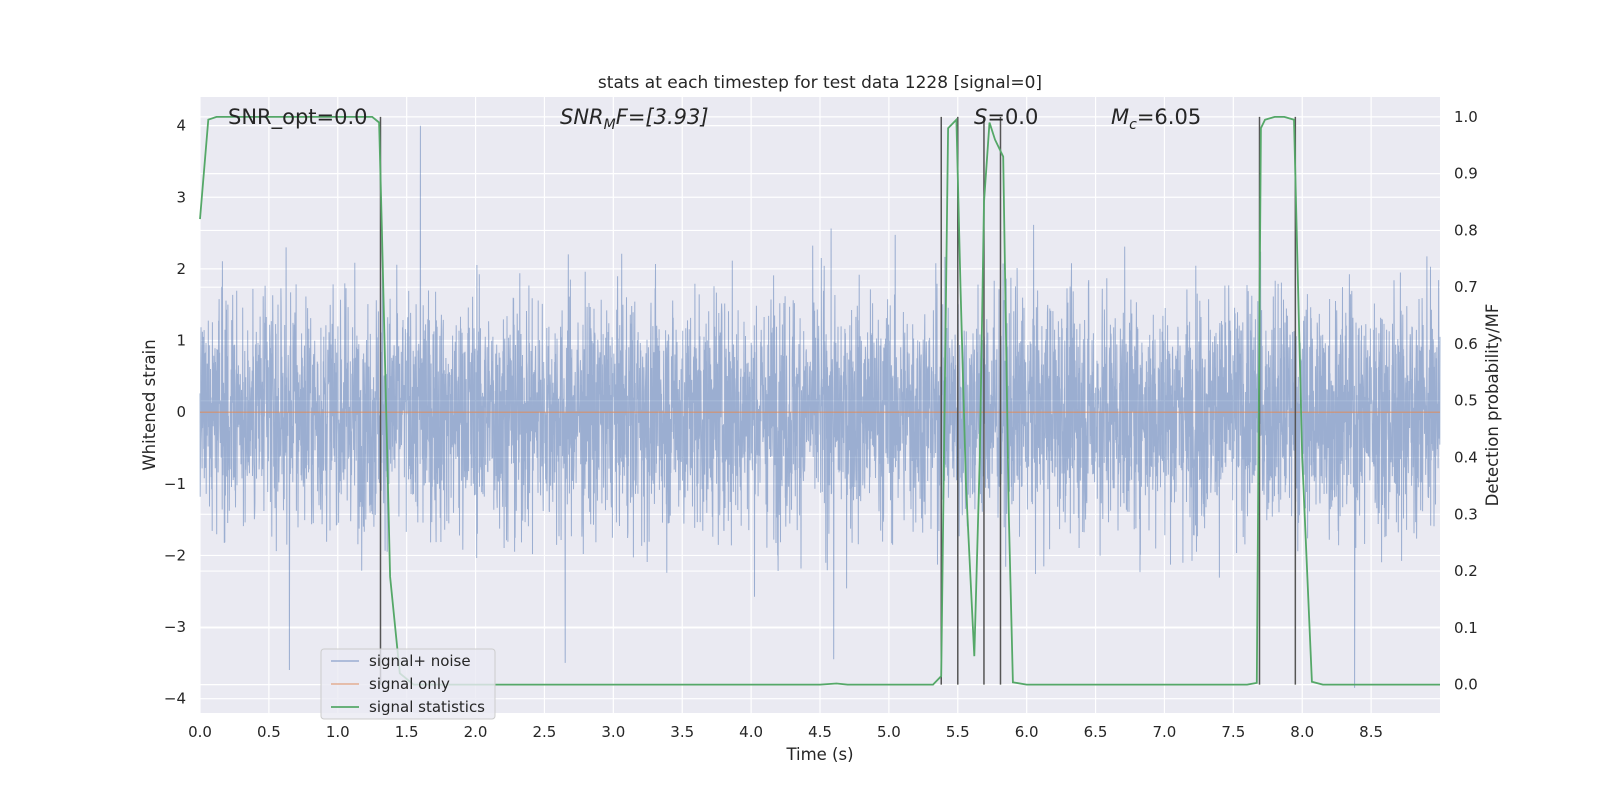 The width and height of the screenshot is (1600, 804). I want to click on y2-tick-label: 0.8, so click(1466, 230).